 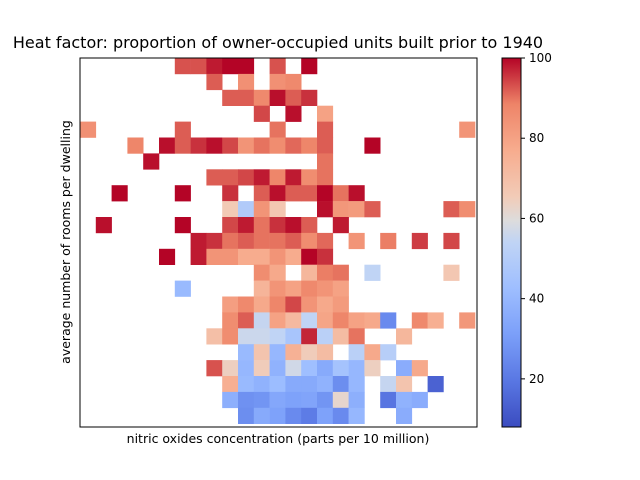 I want to click on colorbar-ticks: 20 40 60 80 100, so click(x=536, y=218).